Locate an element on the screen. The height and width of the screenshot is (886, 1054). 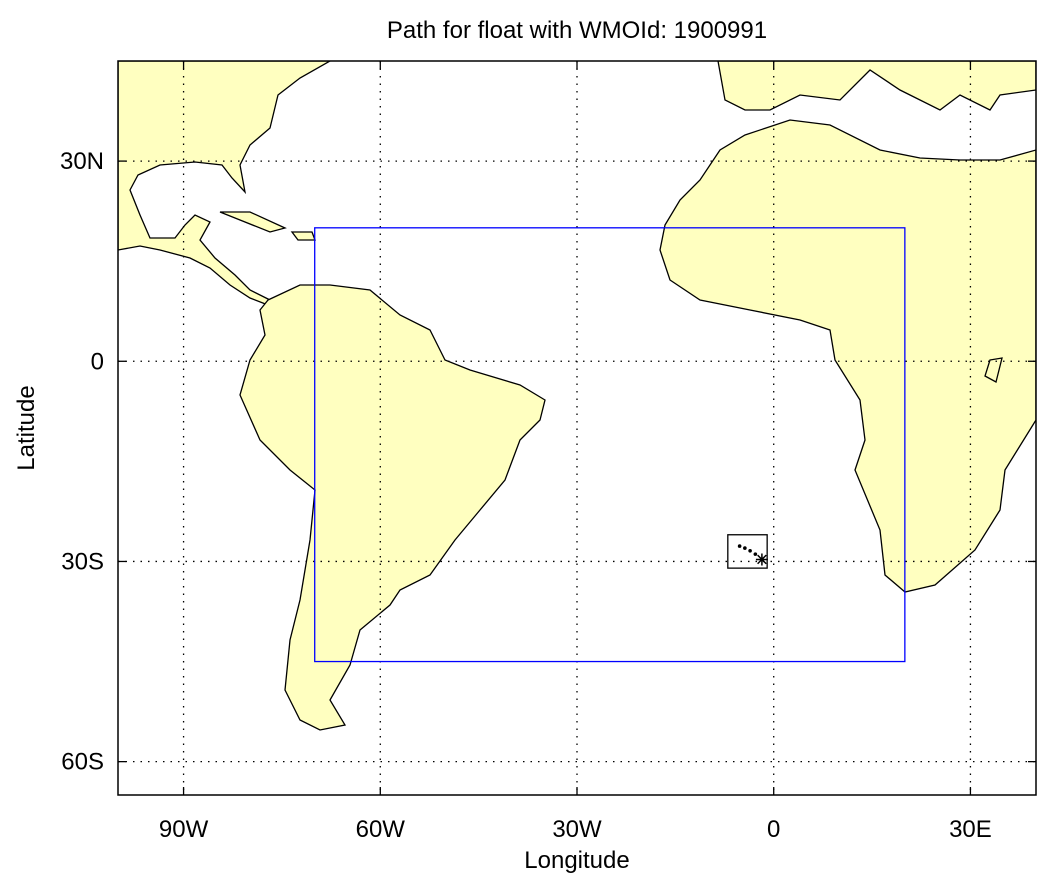
y-tick-label: 30S is located at coordinates (82, 561).